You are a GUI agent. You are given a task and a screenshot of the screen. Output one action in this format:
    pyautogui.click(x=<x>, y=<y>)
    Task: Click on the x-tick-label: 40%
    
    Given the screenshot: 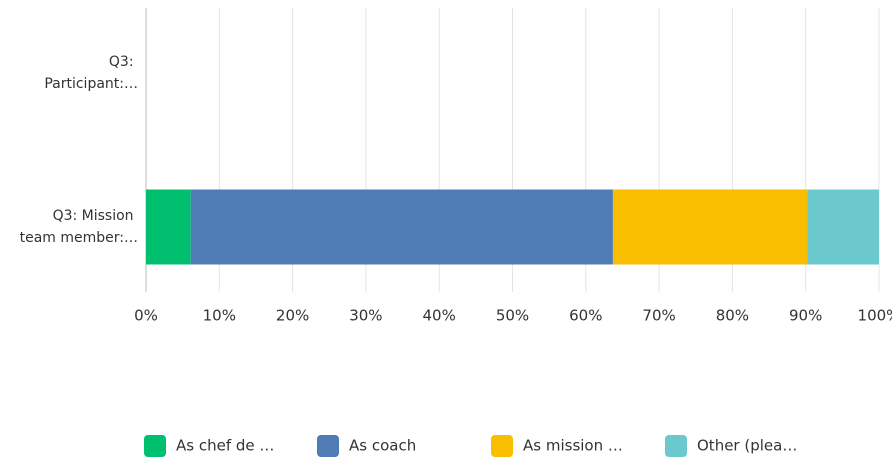 What is the action you would take?
    pyautogui.click(x=439, y=316)
    